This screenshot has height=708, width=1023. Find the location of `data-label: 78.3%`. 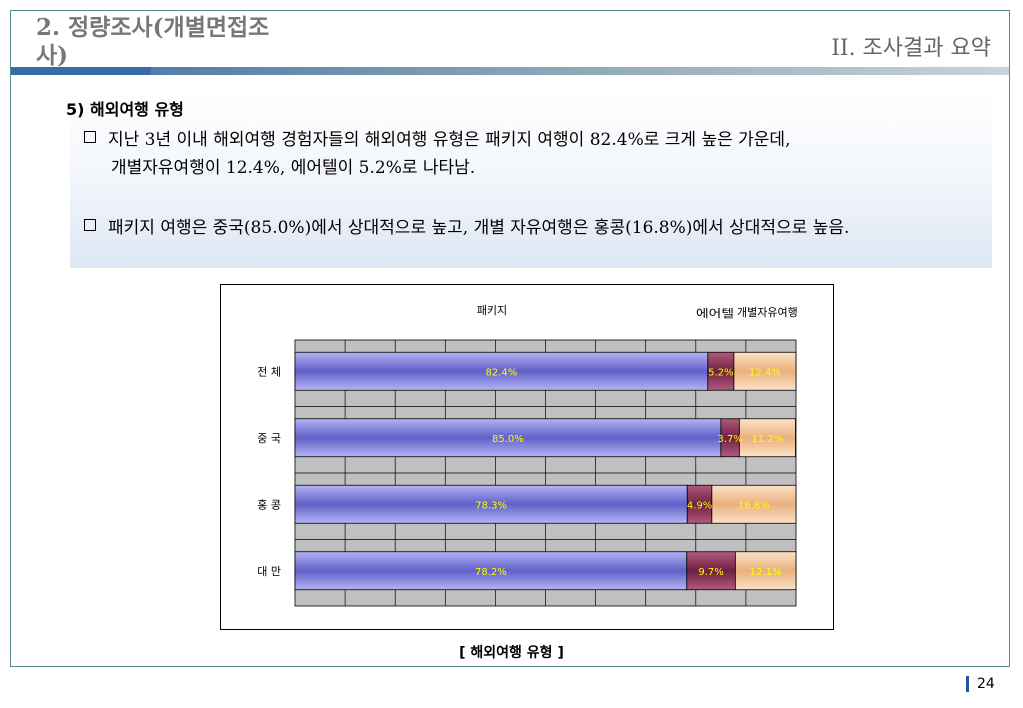

data-label: 78.3% is located at coordinates (491, 505).